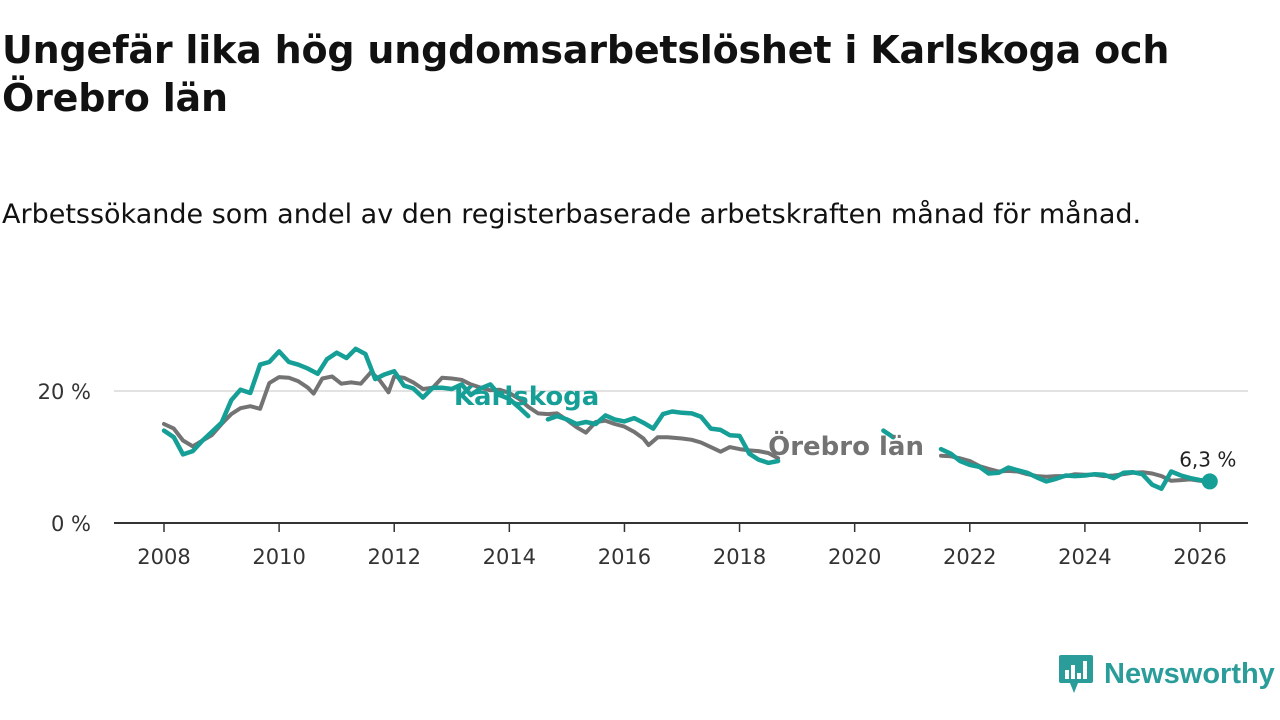  What do you see at coordinates (71, 524) in the screenshot?
I see `y-tick-label: 0 %` at bounding box center [71, 524].